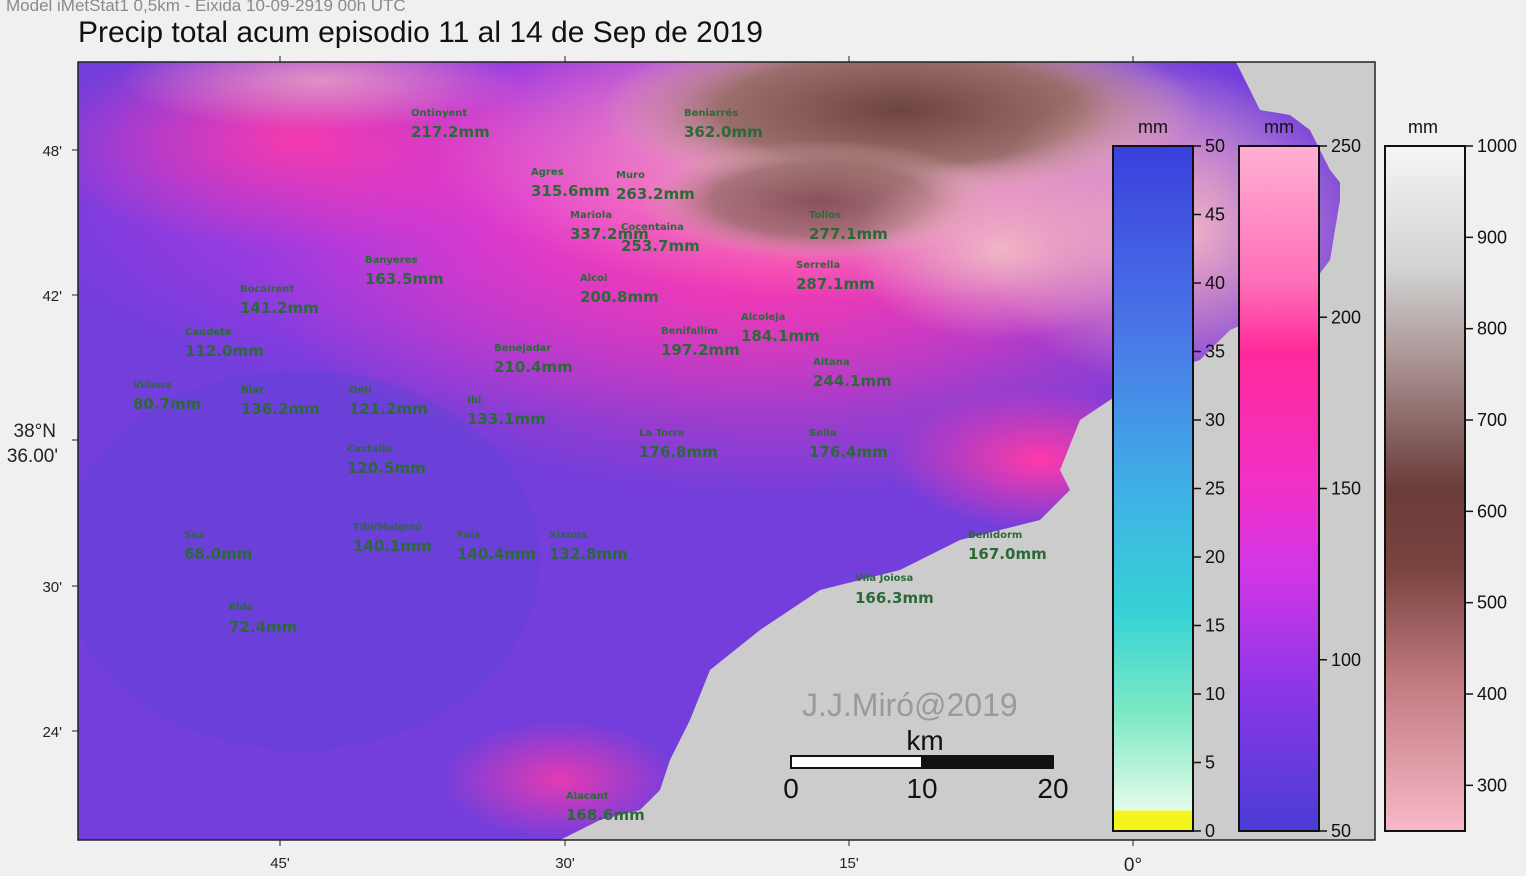 The image size is (1526, 876). Describe the element at coordinates (1492, 603) in the screenshot. I see `colorbar-tick-label: 500` at that location.